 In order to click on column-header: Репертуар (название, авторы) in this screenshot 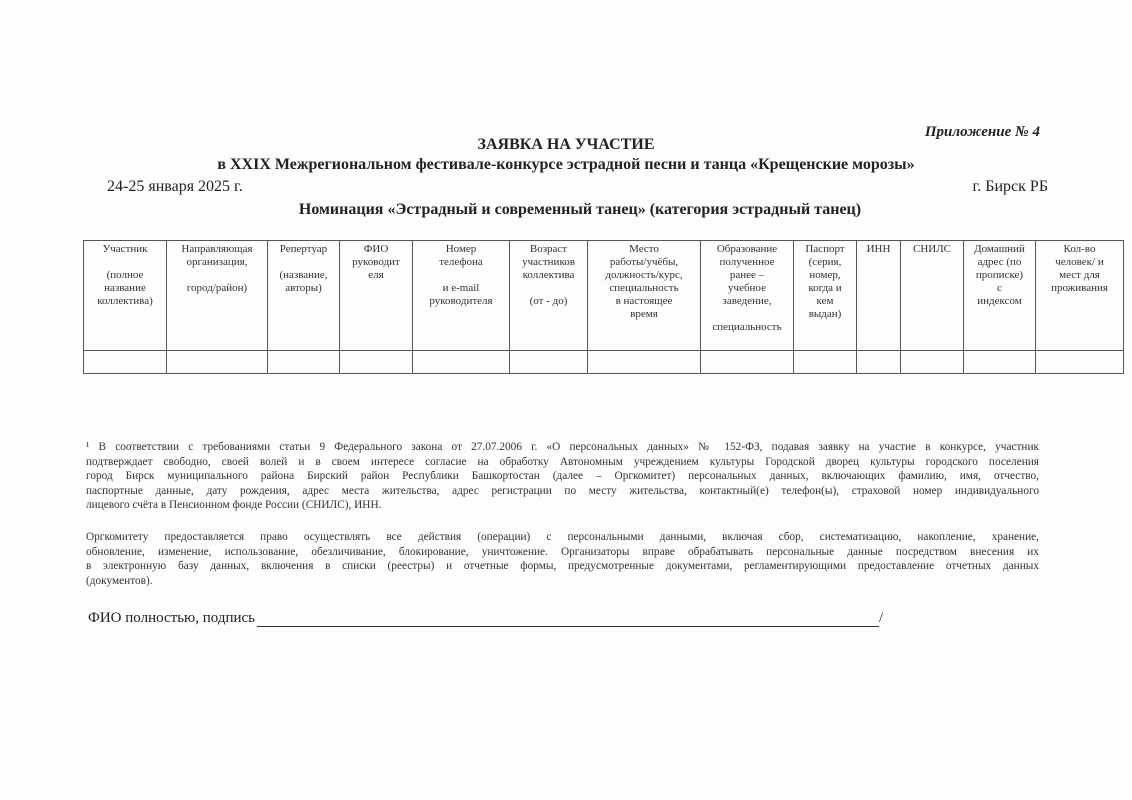, I will do `click(303, 295)`.